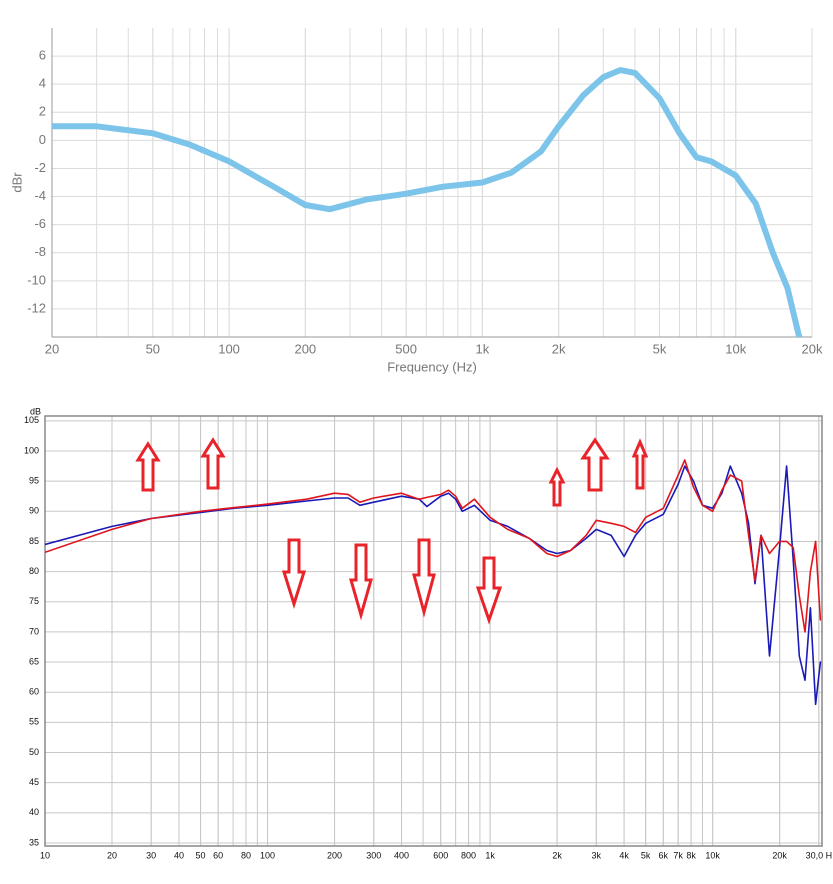 Image resolution: width=833 pixels, height=884 pixels. I want to click on y-tick-label: 60, so click(34, 692).